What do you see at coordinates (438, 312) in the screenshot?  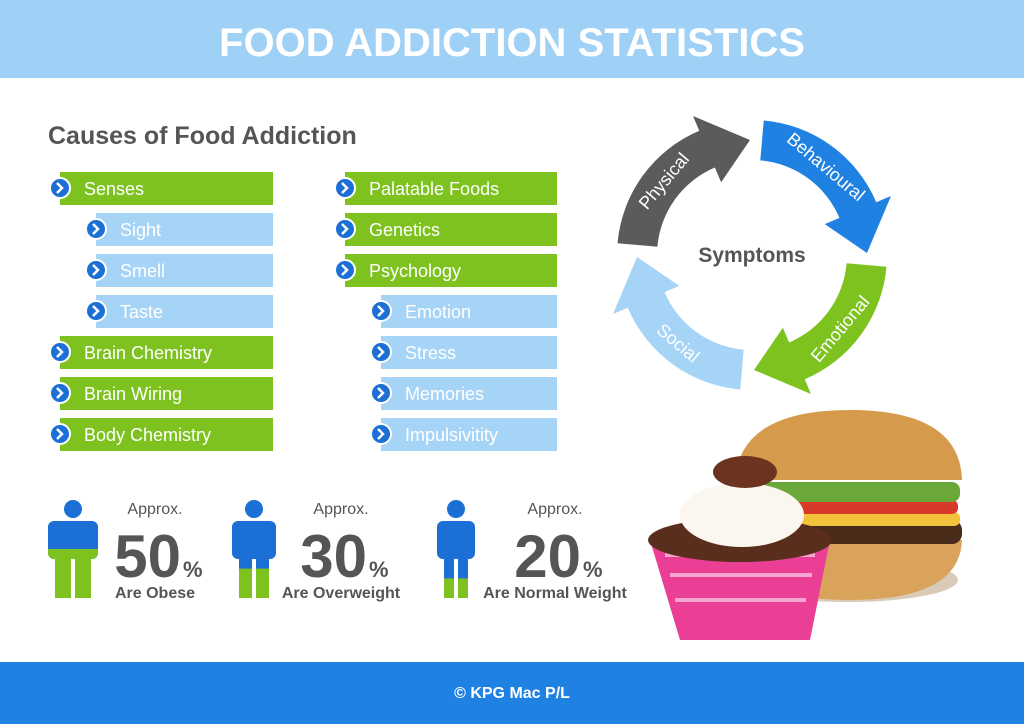 I see `sub-item-label: Emotion` at bounding box center [438, 312].